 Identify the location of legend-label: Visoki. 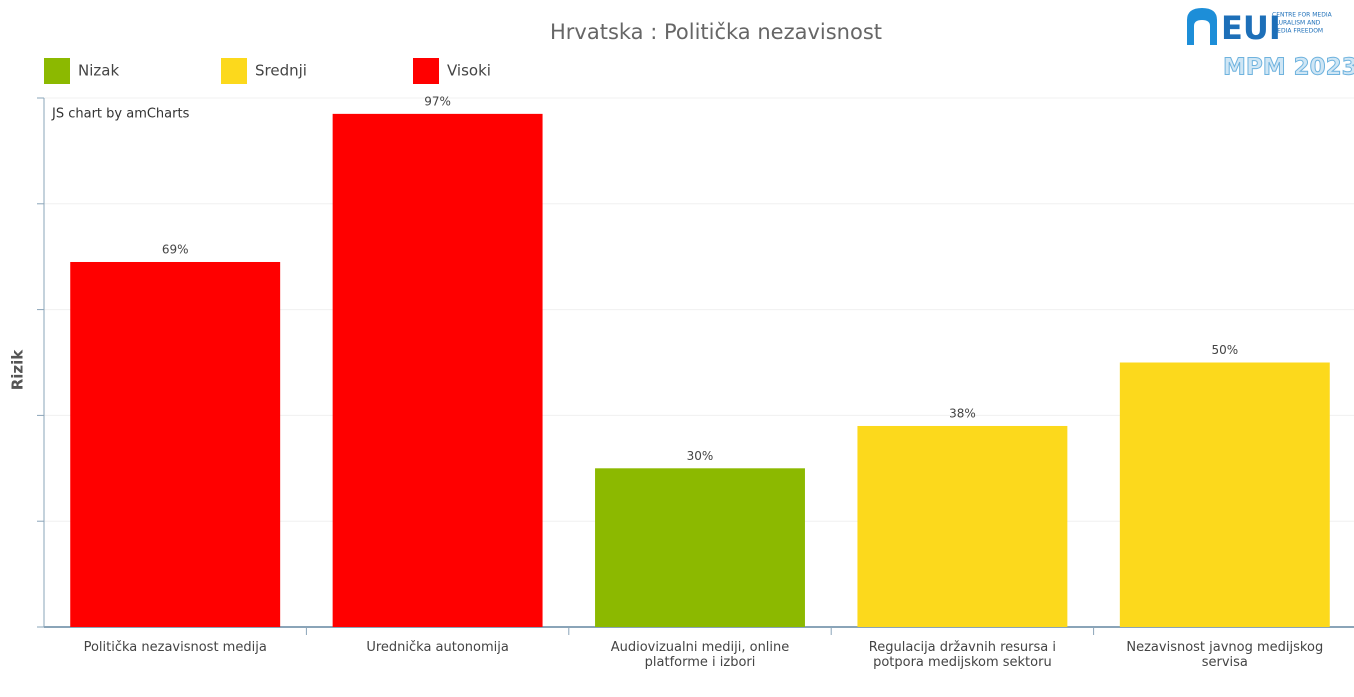
(469, 71).